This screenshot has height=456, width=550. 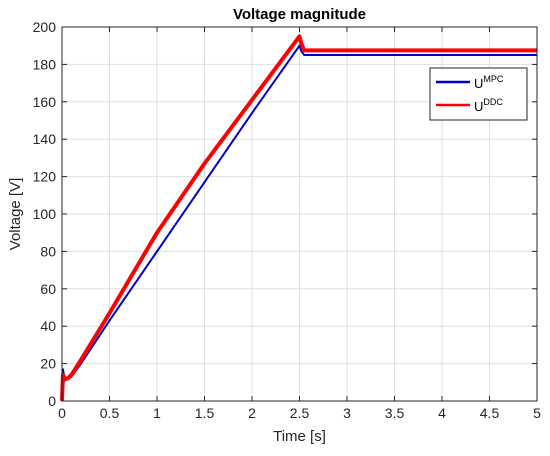 What do you see at coordinates (205, 413) in the screenshot?
I see `x-tick-label: 1.5` at bounding box center [205, 413].